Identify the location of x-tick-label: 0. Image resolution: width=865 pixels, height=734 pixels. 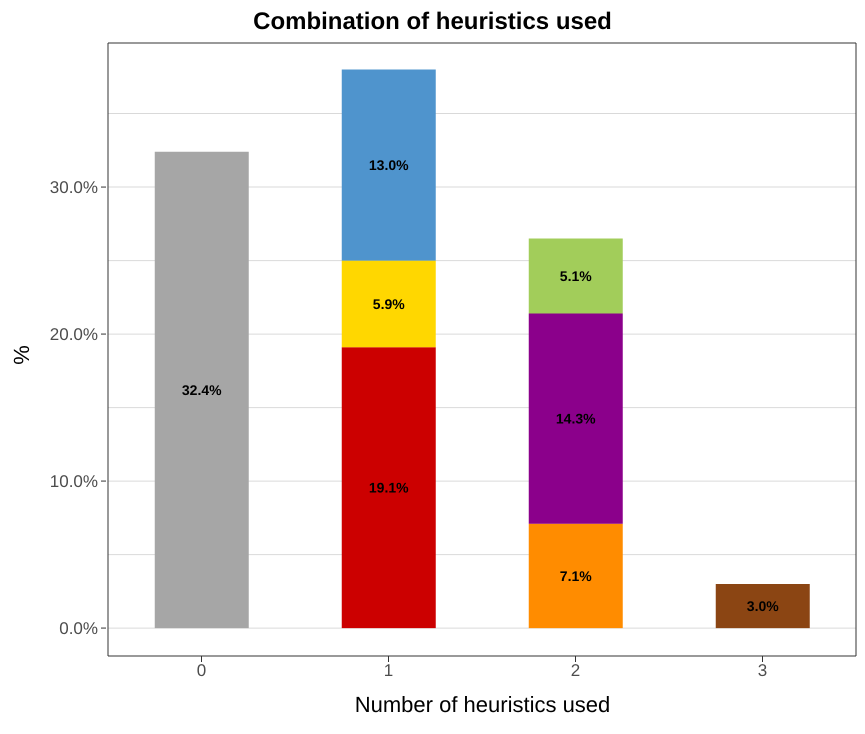
(201, 670).